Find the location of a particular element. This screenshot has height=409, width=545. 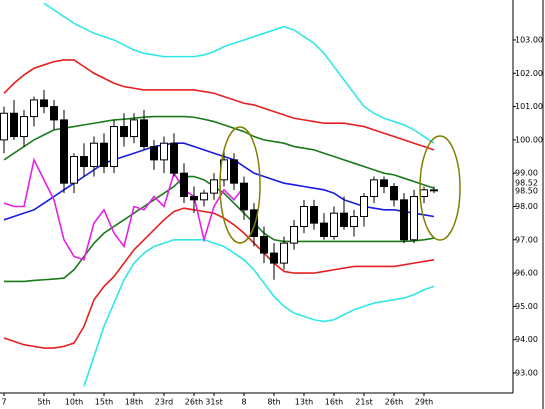

price-label: 98.52 is located at coordinates (526, 183).